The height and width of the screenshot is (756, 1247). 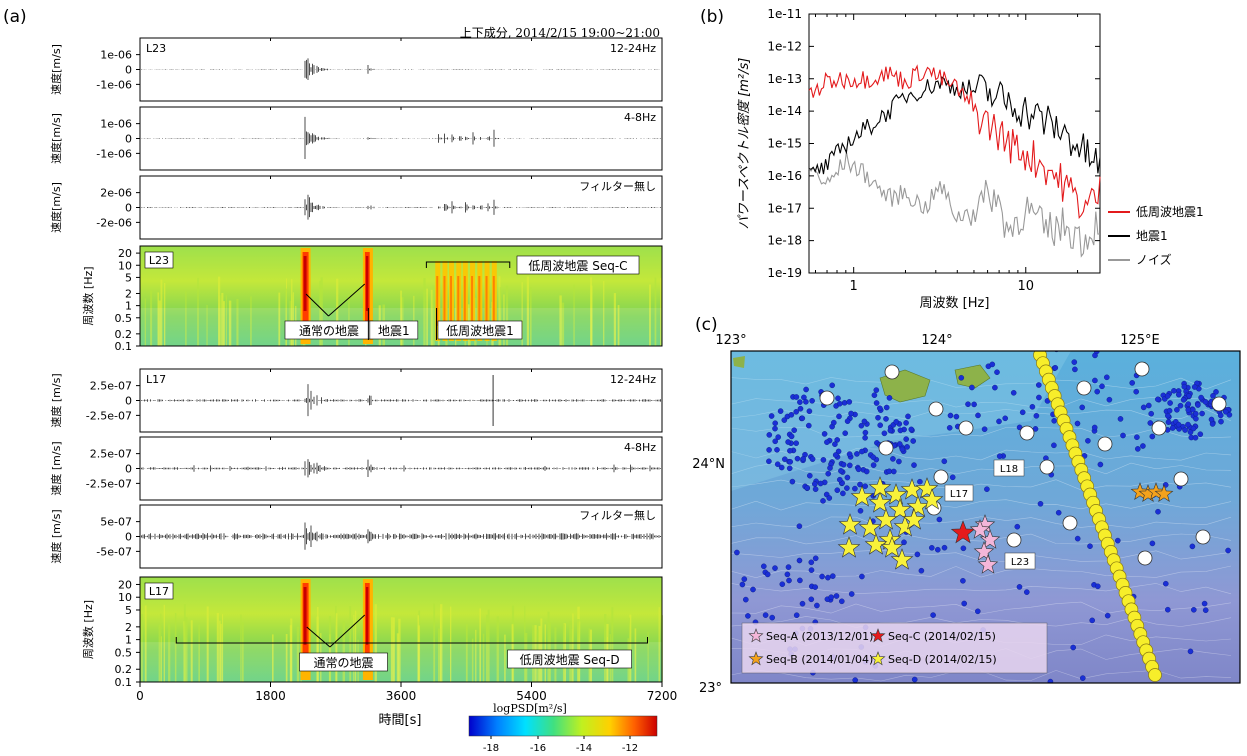 I want to click on y-tick-label: 1e-15, so click(x=784, y=144).